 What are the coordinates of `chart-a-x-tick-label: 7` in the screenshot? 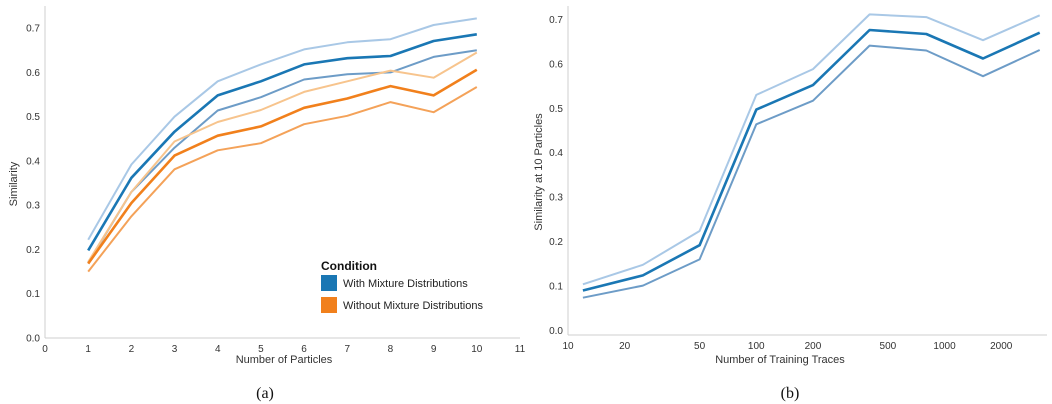 It's located at (347, 349).